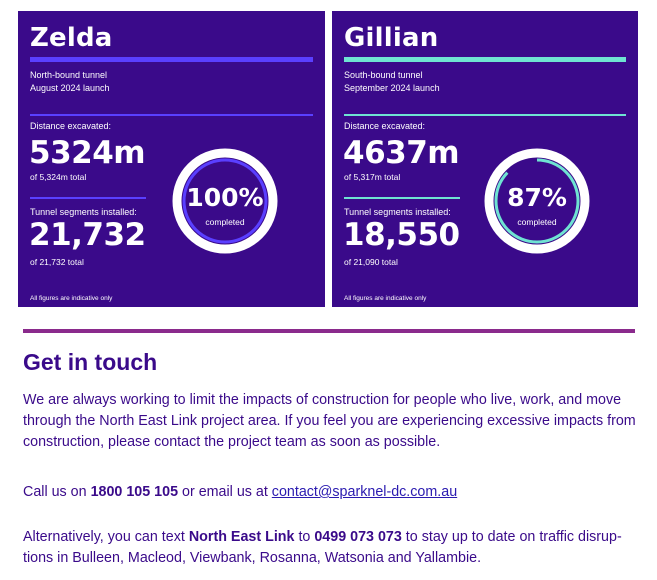 The height and width of the screenshot is (580, 657). Describe the element at coordinates (71, 38) in the screenshot. I see `tunnel-name: Zelda` at that location.